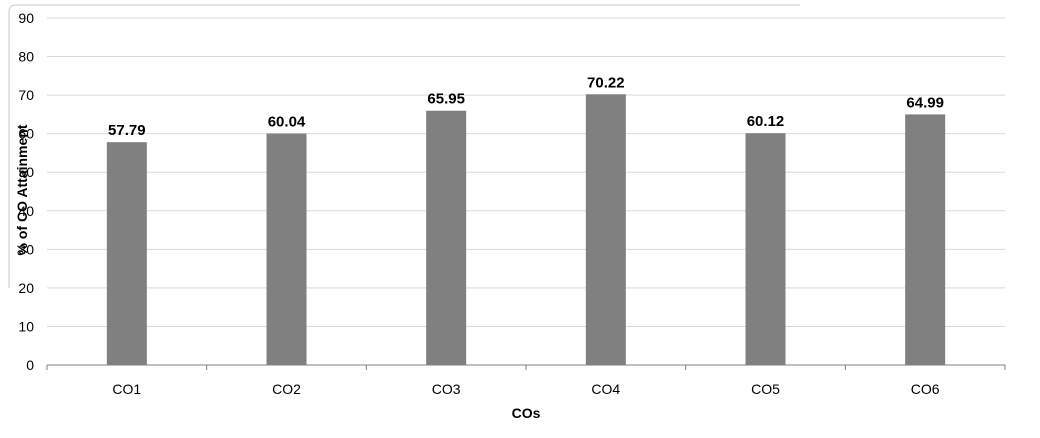 The width and height of the screenshot is (1040, 438). I want to click on y-tick-label: 70, so click(26, 95).